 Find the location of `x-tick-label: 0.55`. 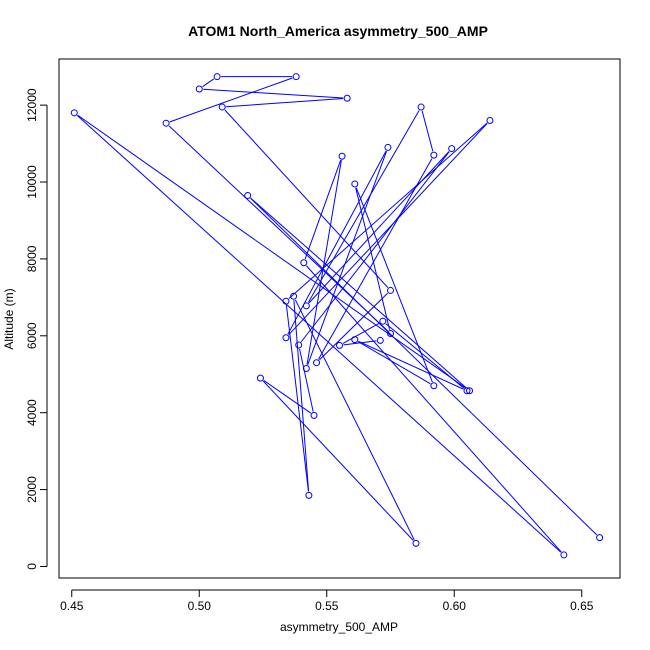

x-tick-label: 0.55 is located at coordinates (327, 606).